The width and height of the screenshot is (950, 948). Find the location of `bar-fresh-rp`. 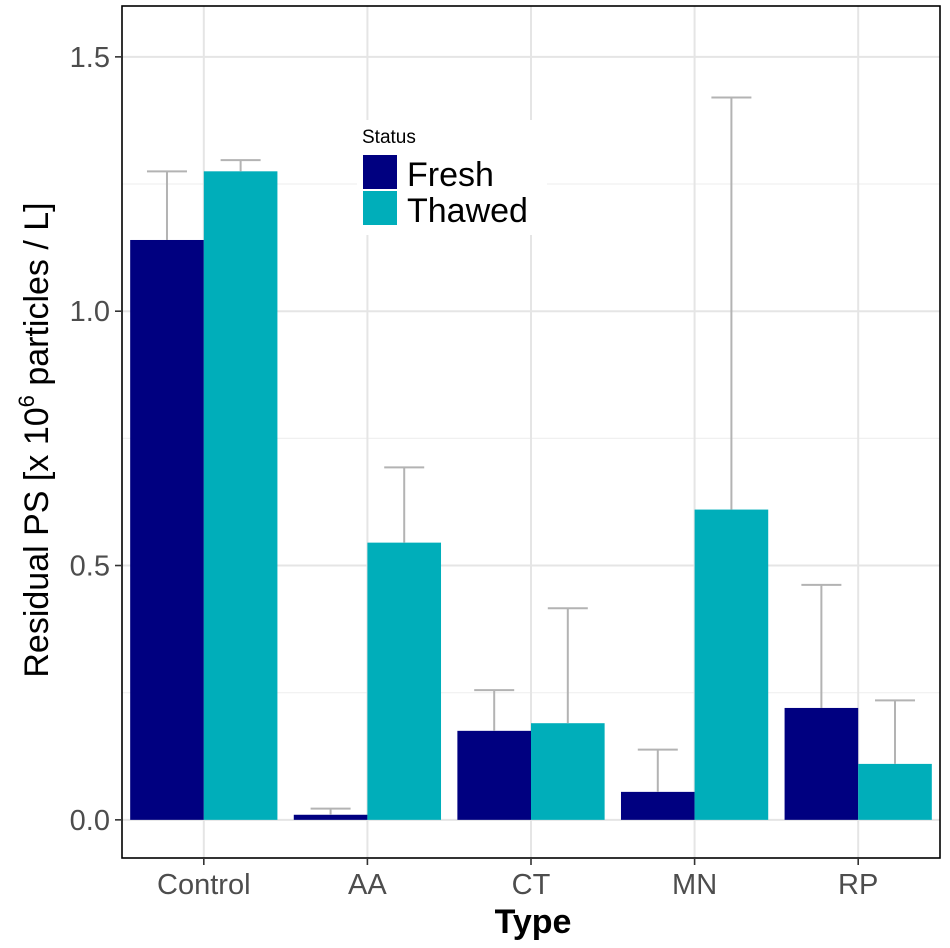

bar-fresh-rp is located at coordinates (821, 763).